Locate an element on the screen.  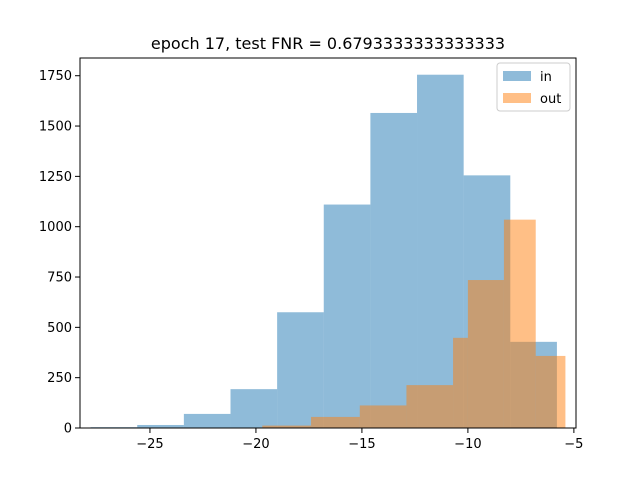
y-tick-label: 500 is located at coordinates (59, 328).